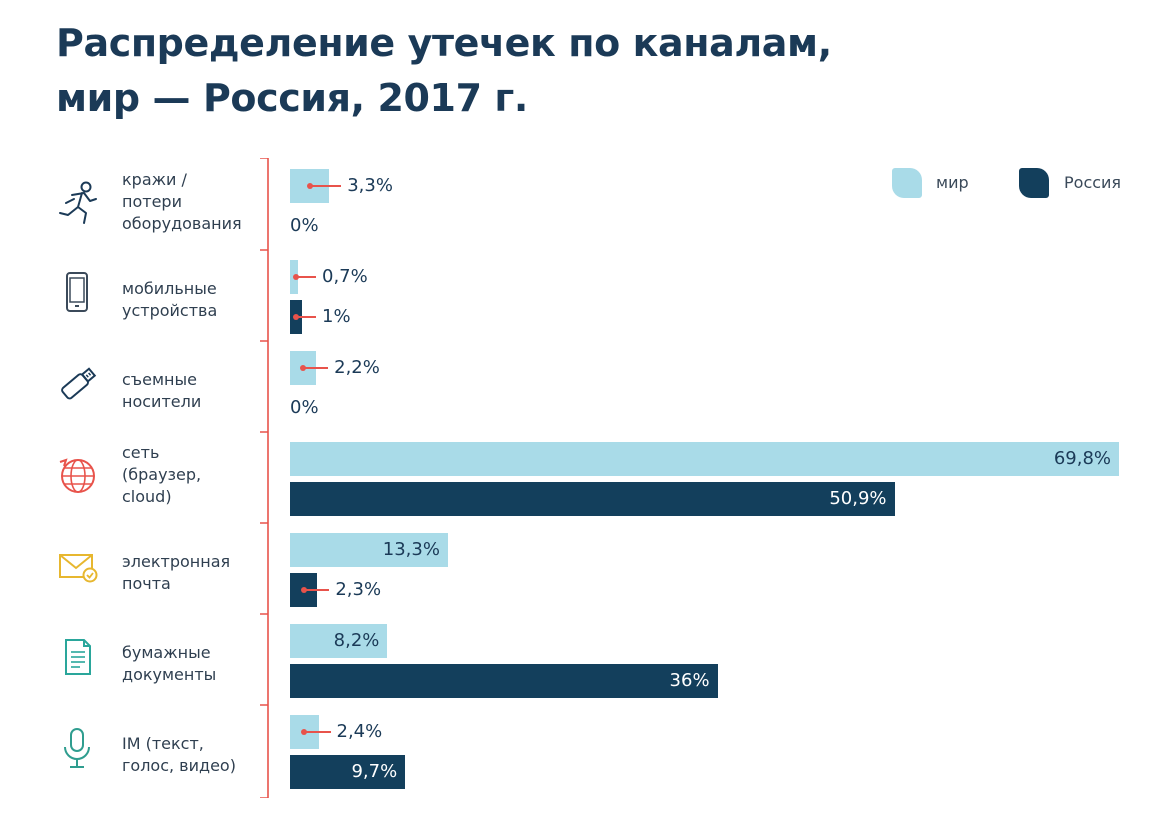  What do you see at coordinates (358, 589) in the screenshot?
I see `data-label-russia: 2,3%` at bounding box center [358, 589].